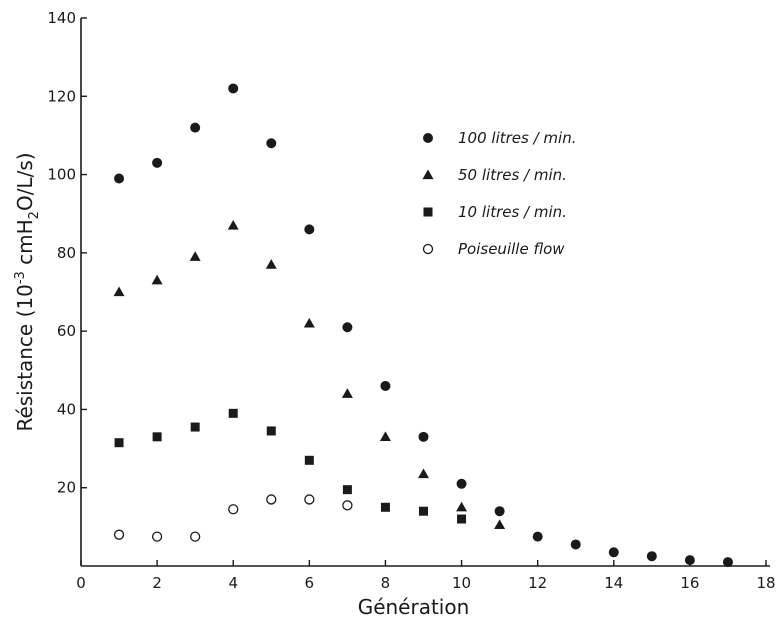 This screenshot has width=776, height=628. What do you see at coordinates (61, 18) in the screenshot?
I see `y-tick-label: 140` at bounding box center [61, 18].